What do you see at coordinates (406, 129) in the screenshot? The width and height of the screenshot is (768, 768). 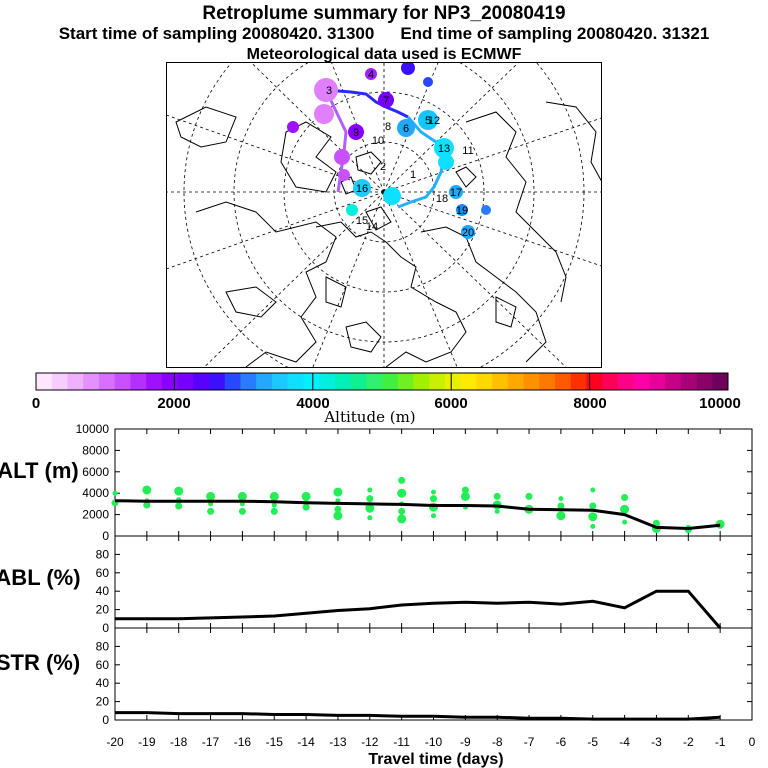 I see `track-label: 6` at bounding box center [406, 129].